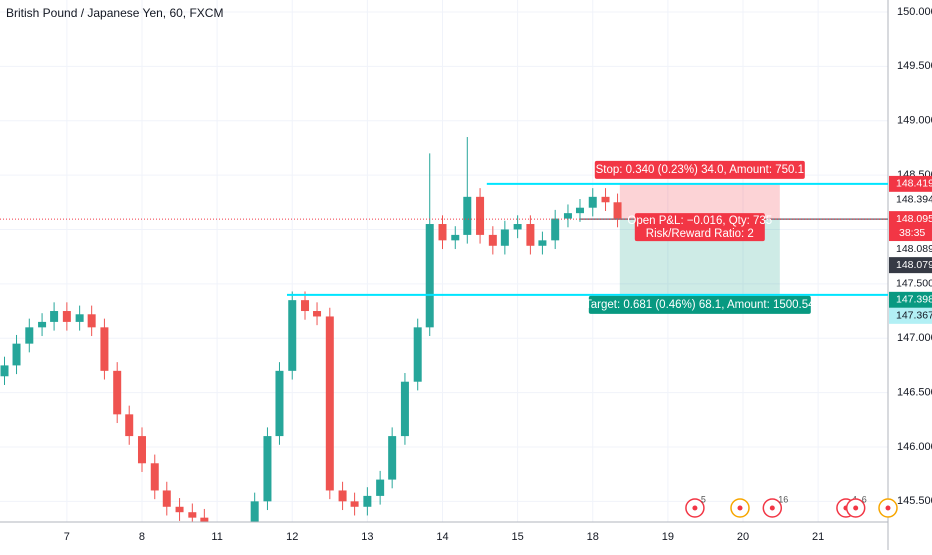 Image resolution: width=932 pixels, height=555 pixels. I want to click on price-label: 147.500, so click(914, 284).